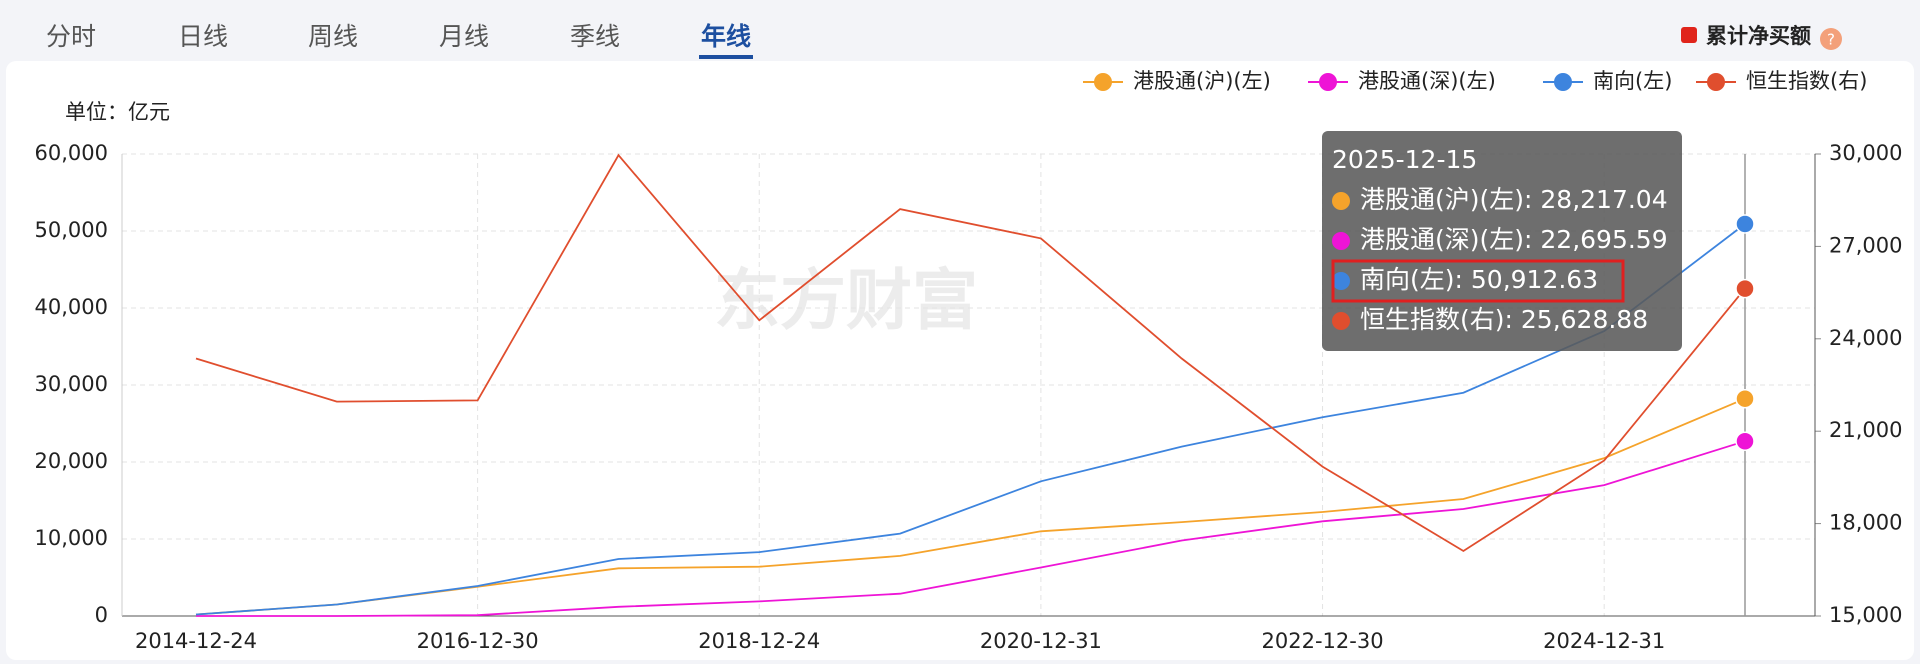 Image resolution: width=1920 pixels, height=664 pixels. I want to click on y2-tick-label: 21,000, so click(1865, 430).